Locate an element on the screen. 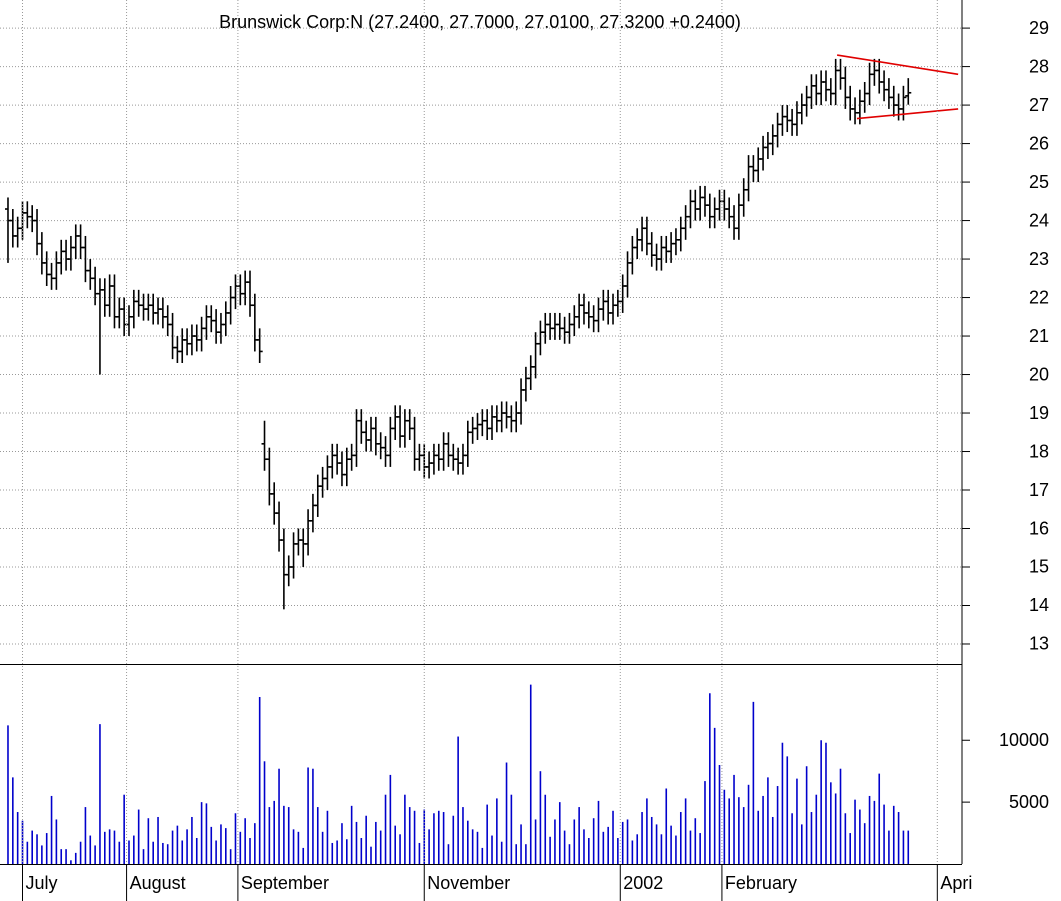 Image resolution: width=1061 pixels, height=901 pixels. y-tick-label: 24 is located at coordinates (1039, 220).